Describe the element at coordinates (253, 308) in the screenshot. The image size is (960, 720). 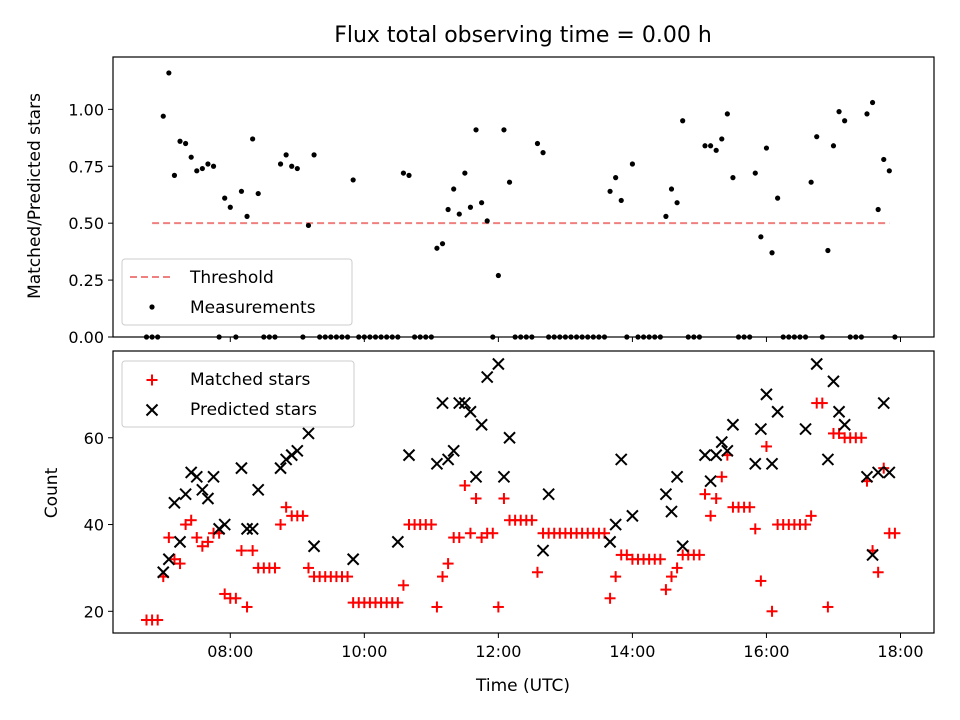
I see `legend-label-measurements: Measurements` at that location.